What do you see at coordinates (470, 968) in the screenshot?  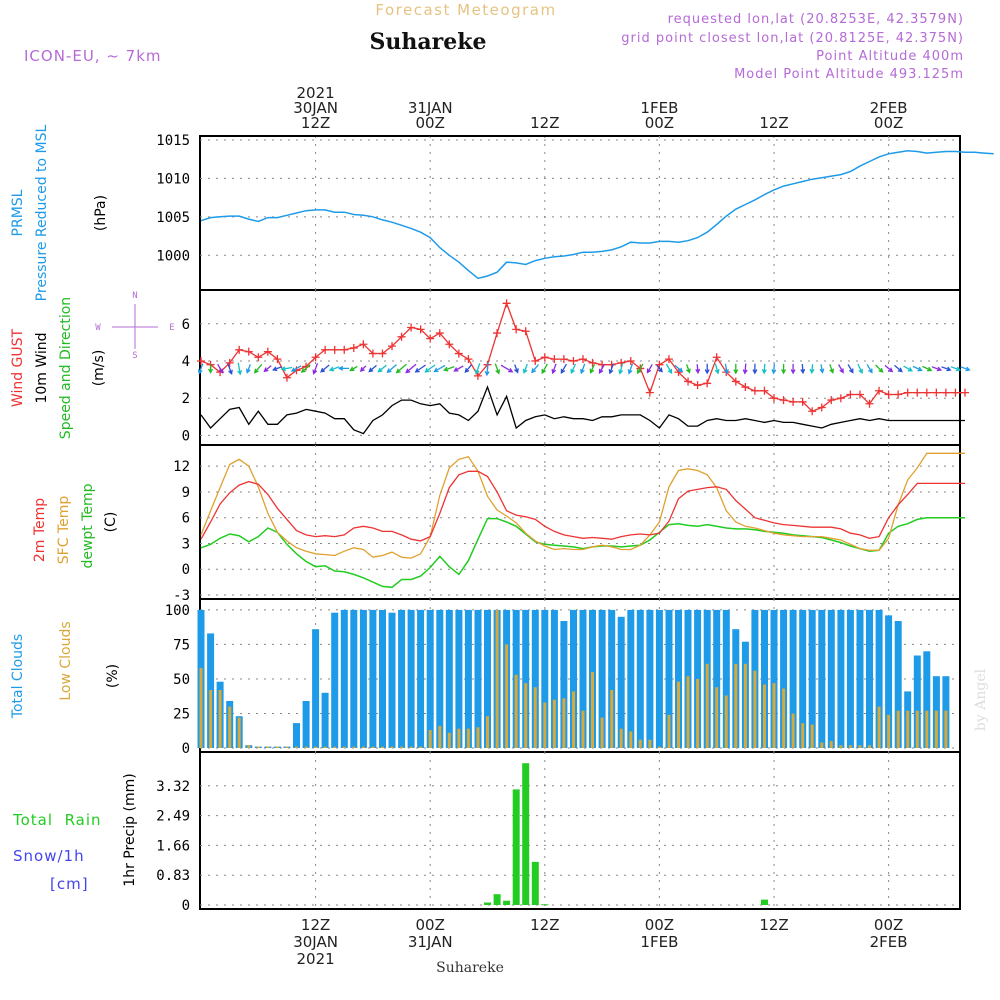 I see `bottom-location: Suhareke` at bounding box center [470, 968].